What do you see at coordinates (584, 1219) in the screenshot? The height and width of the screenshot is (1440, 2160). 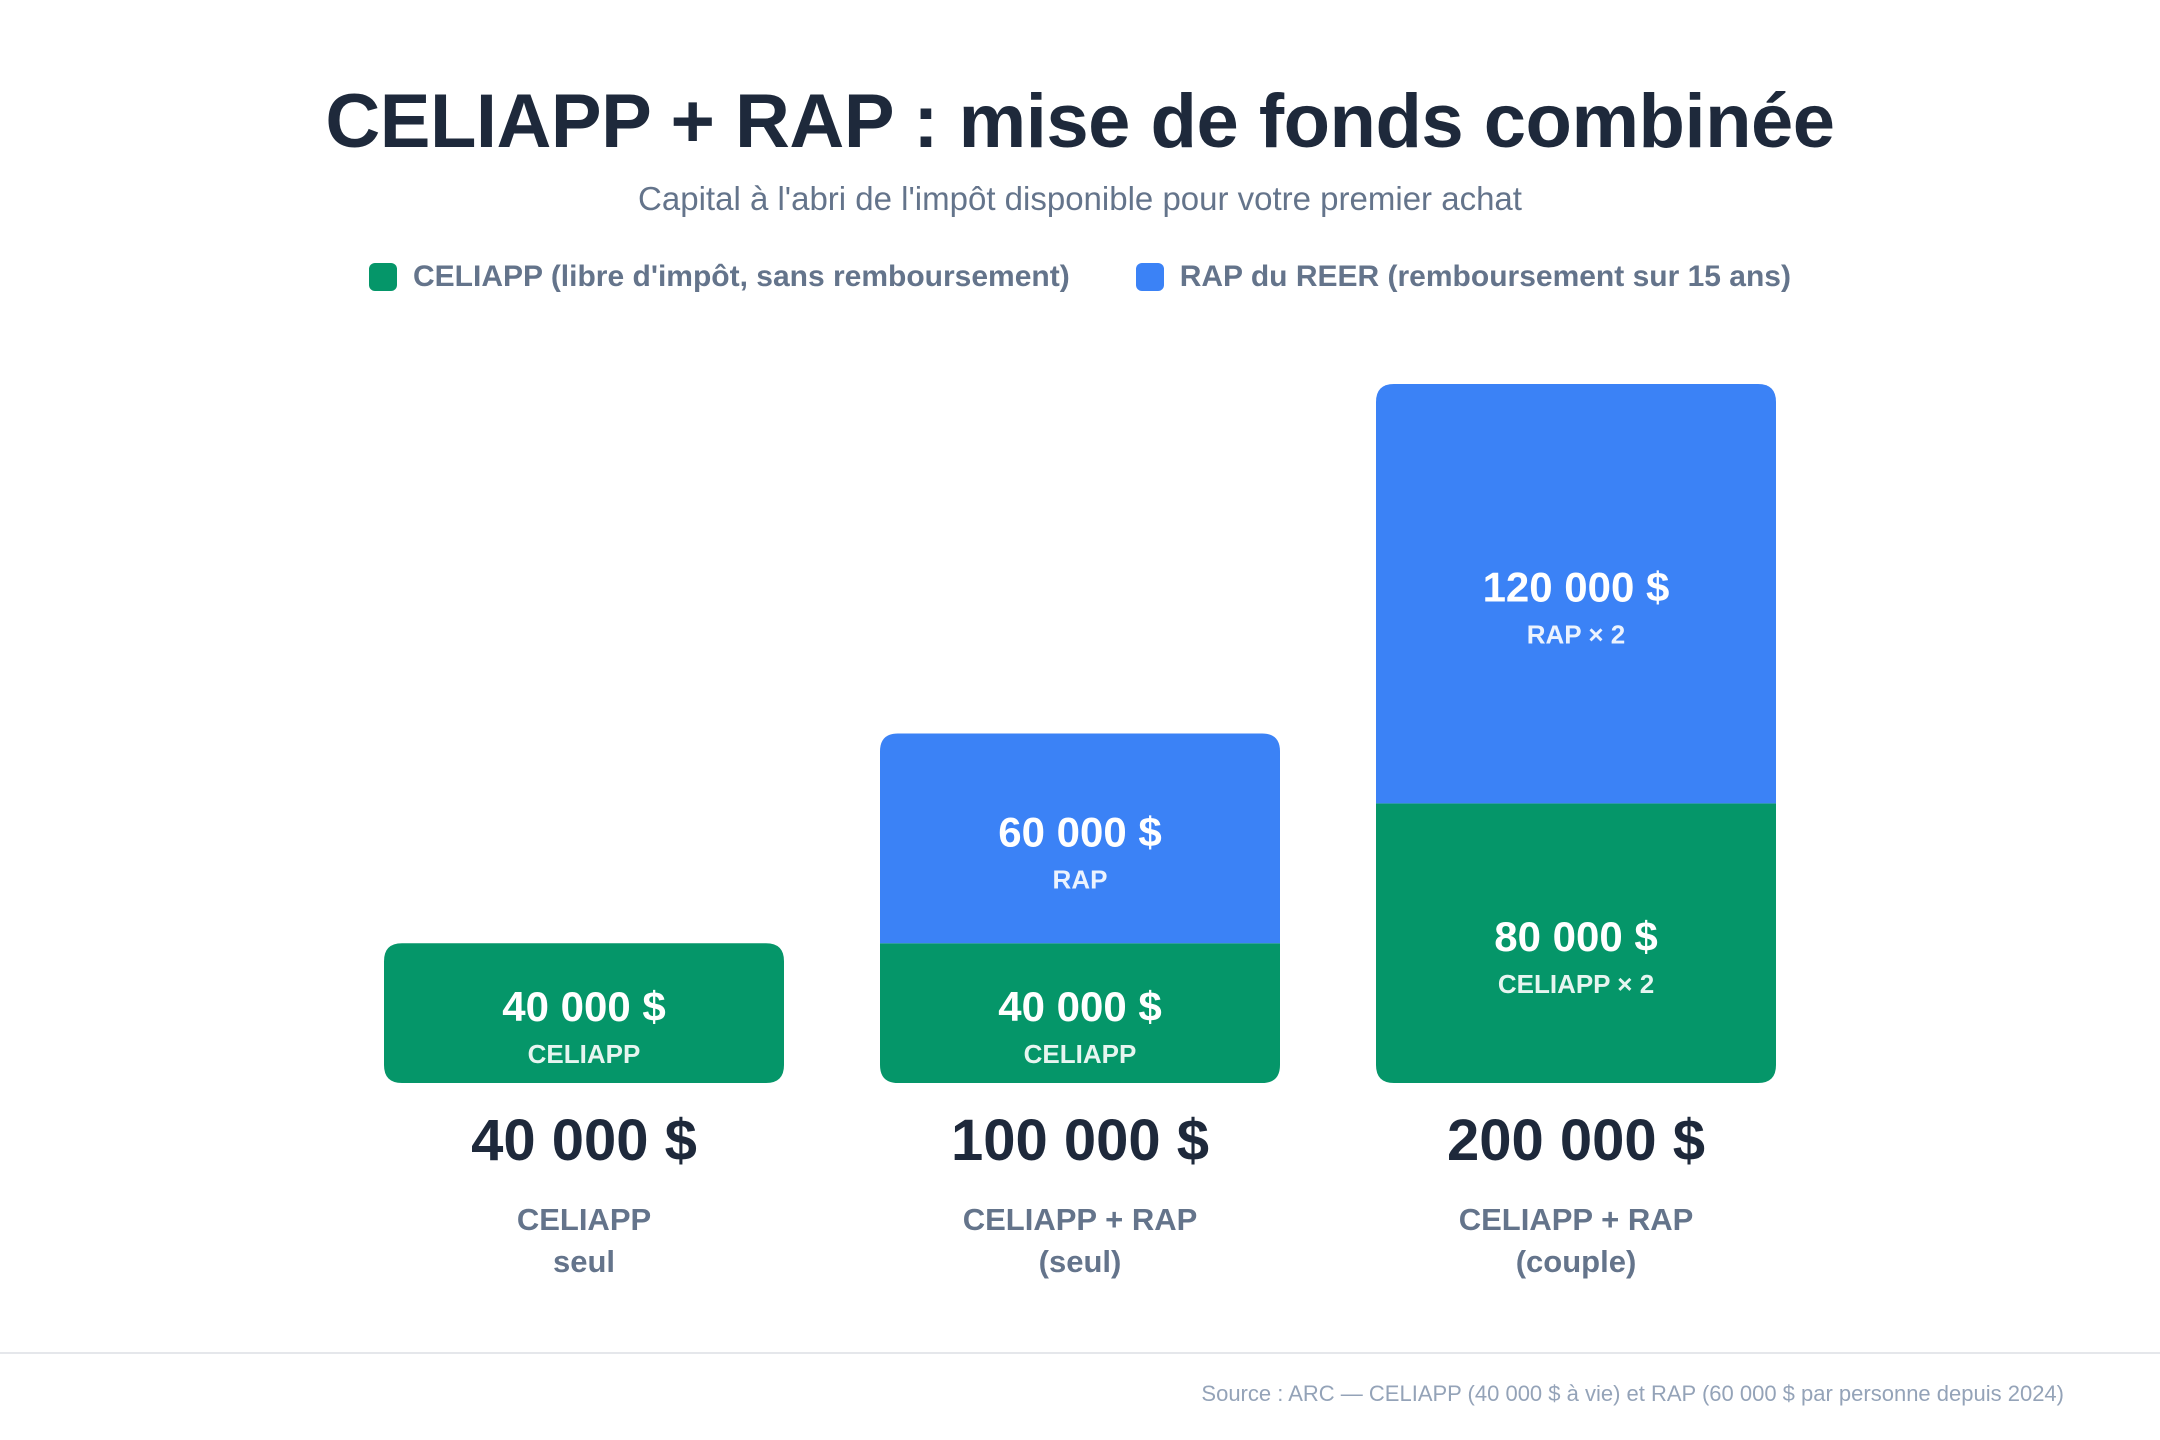 I see `category-label-line1-1: CELIAPP` at bounding box center [584, 1219].